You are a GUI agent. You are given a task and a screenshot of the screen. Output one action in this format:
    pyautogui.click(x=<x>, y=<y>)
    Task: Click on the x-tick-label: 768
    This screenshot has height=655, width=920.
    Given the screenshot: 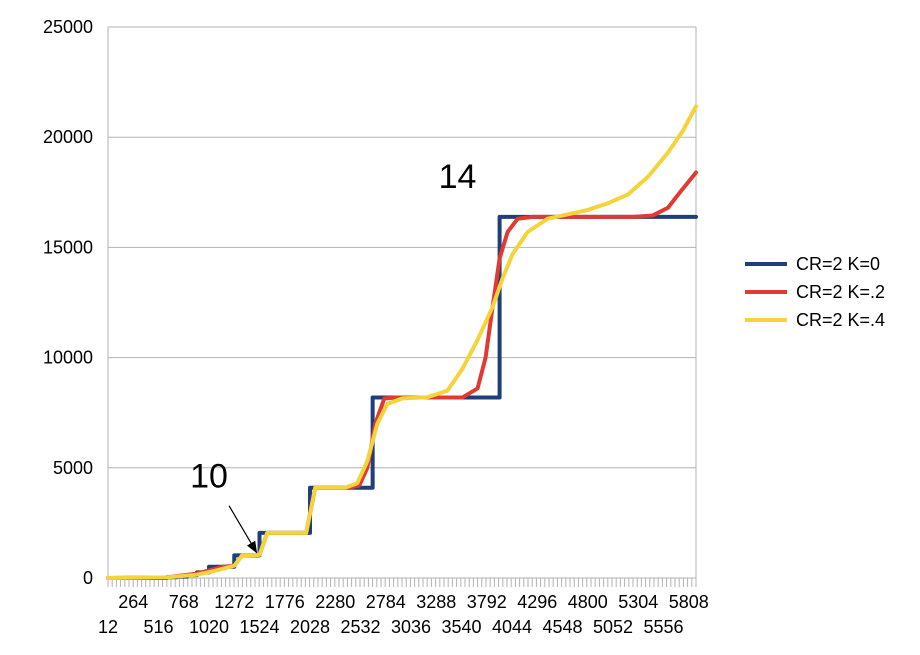 What is the action you would take?
    pyautogui.click(x=184, y=602)
    